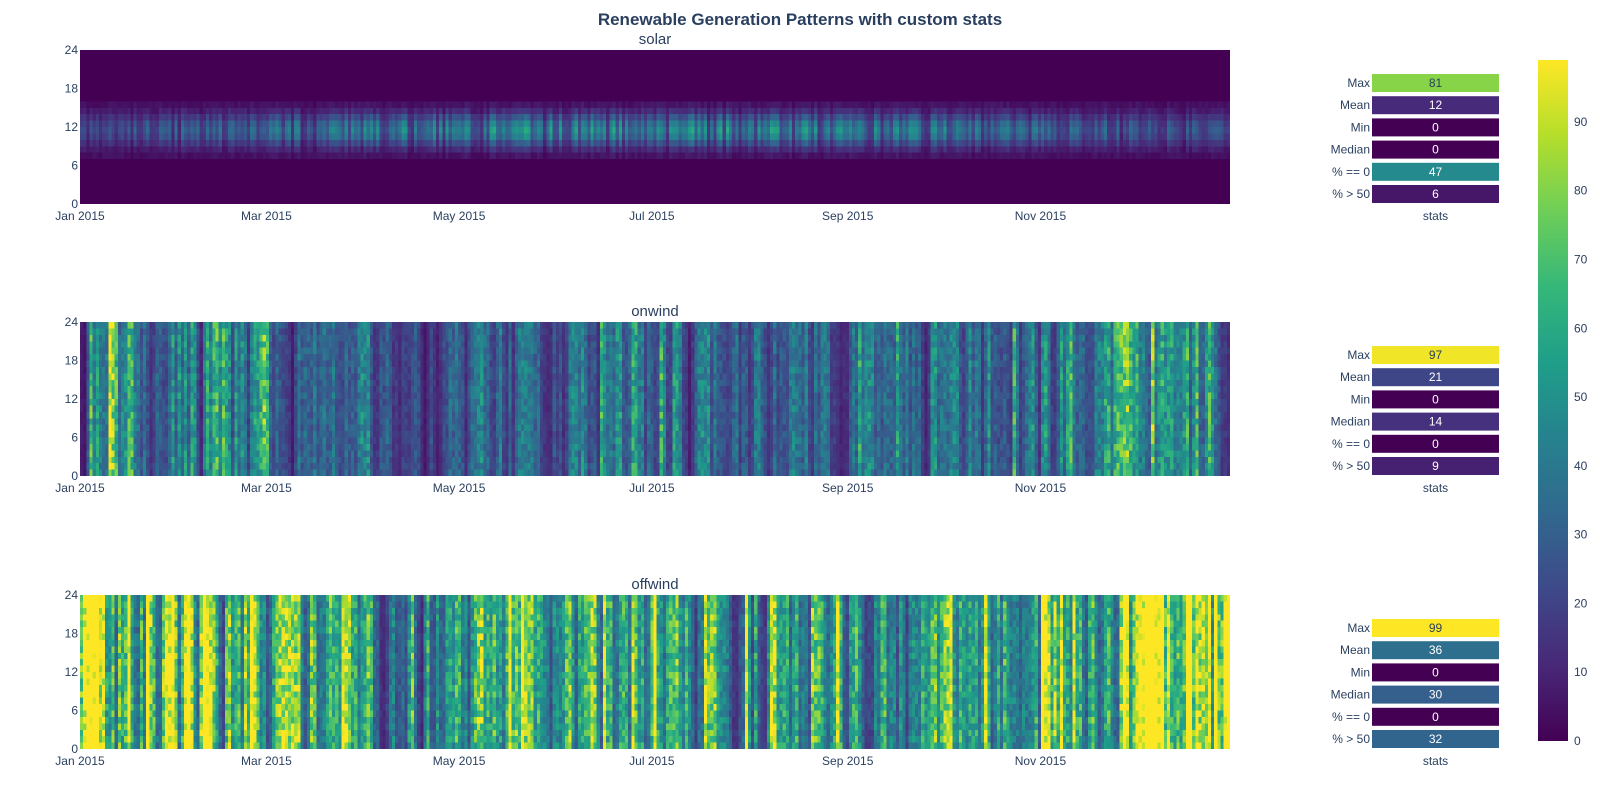 Image resolution: width=1600 pixels, height=800 pixels. I want to click on colorbar-tick-label: 70, so click(1581, 259).